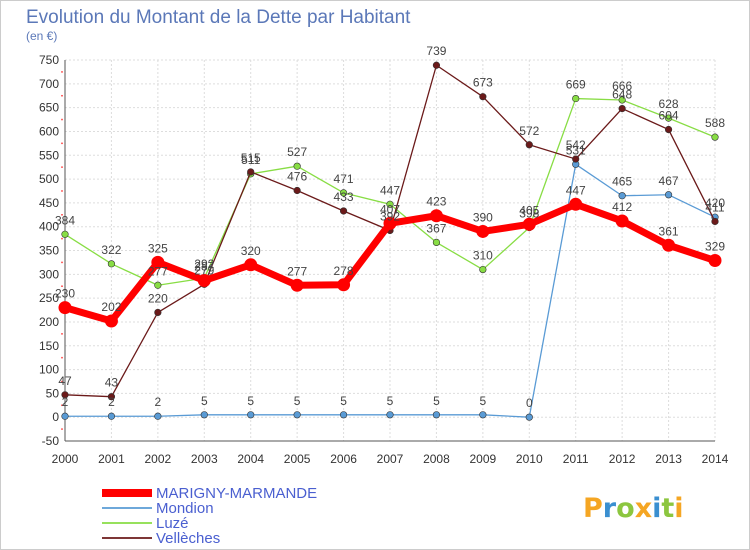 This screenshot has width=750, height=550. What do you see at coordinates (251, 251) in the screenshot?
I see `data-label: 320` at bounding box center [251, 251].